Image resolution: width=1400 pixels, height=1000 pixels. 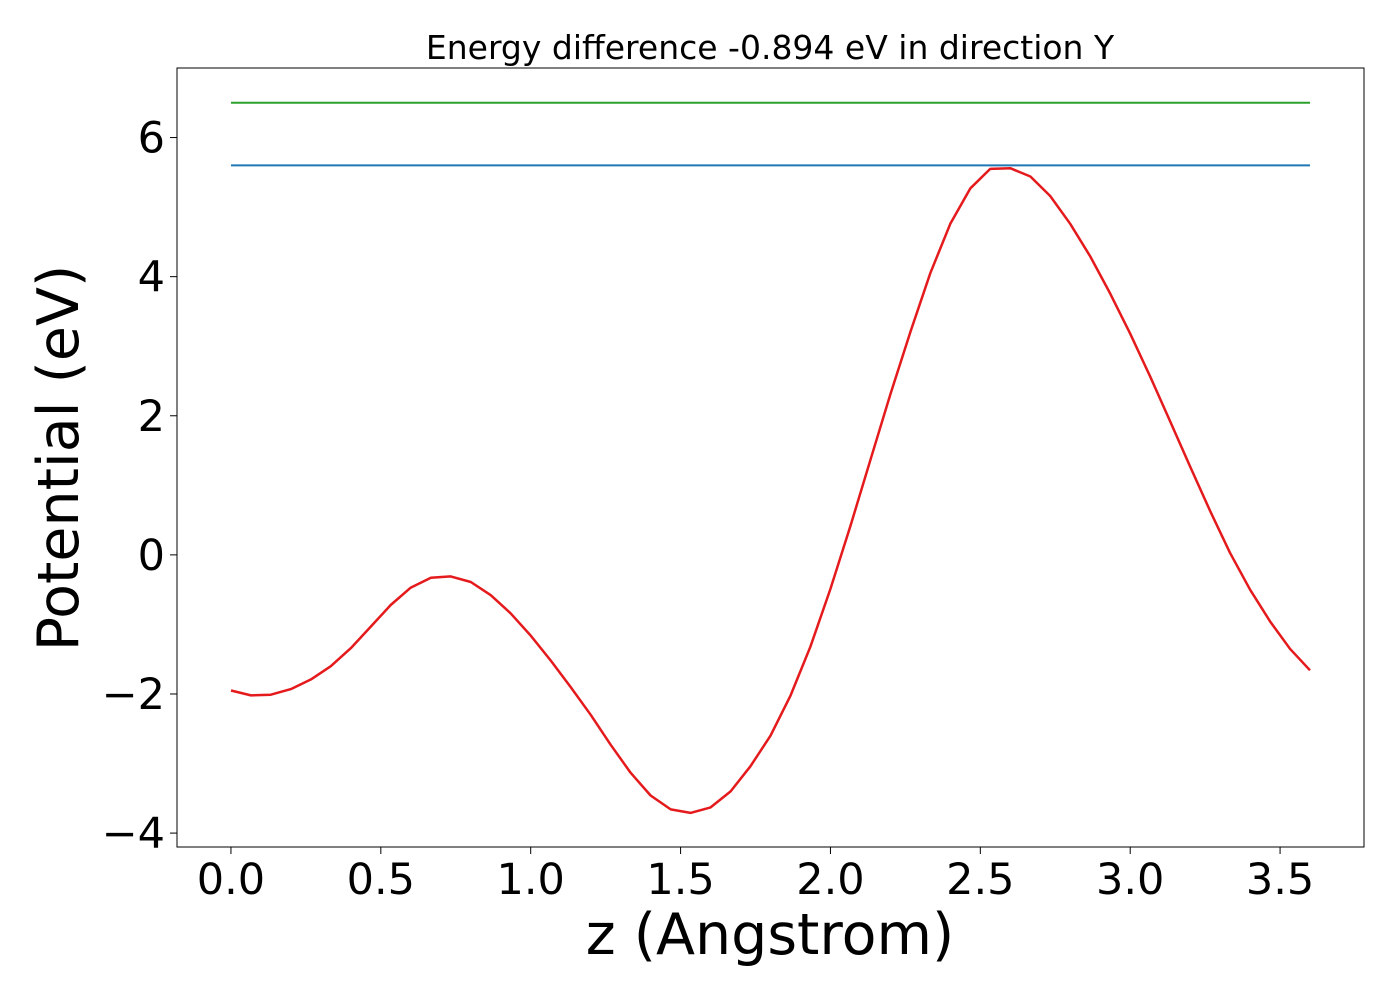 What do you see at coordinates (830, 880) in the screenshot?
I see `x-tick-label: 2.0` at bounding box center [830, 880].